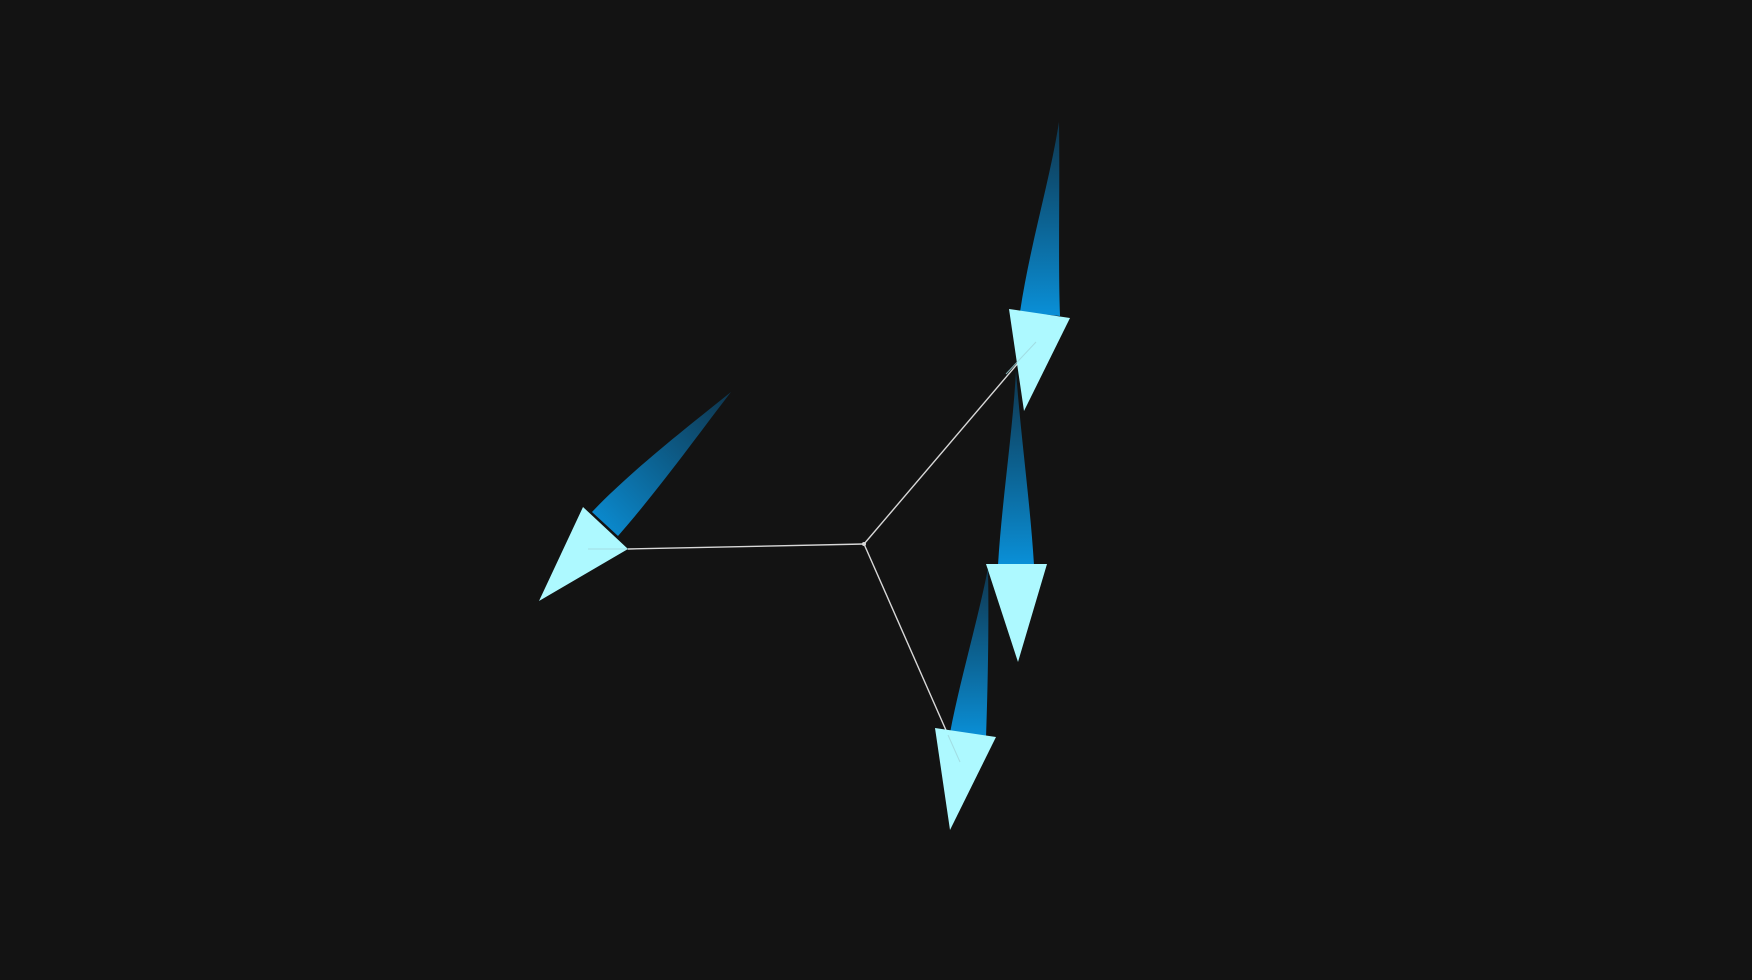 The image size is (1752, 980). I want to click on arrow-upper-right, so click(1037, 266).